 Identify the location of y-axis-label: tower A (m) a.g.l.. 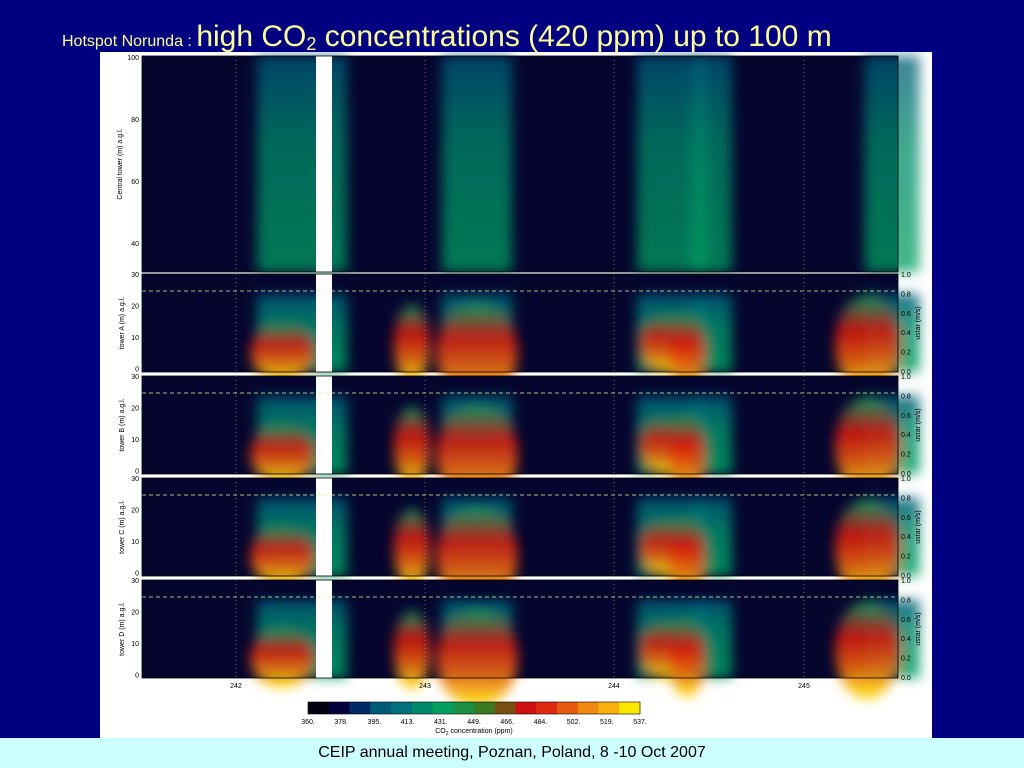
(122, 323).